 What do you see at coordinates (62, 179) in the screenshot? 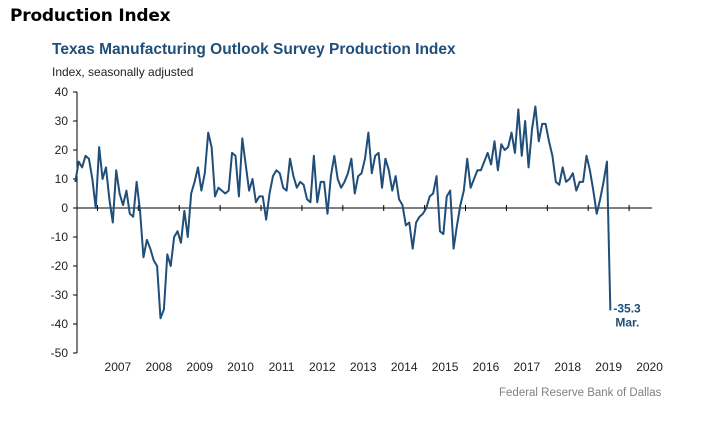
I see `y-tick-label: 10` at bounding box center [62, 179].